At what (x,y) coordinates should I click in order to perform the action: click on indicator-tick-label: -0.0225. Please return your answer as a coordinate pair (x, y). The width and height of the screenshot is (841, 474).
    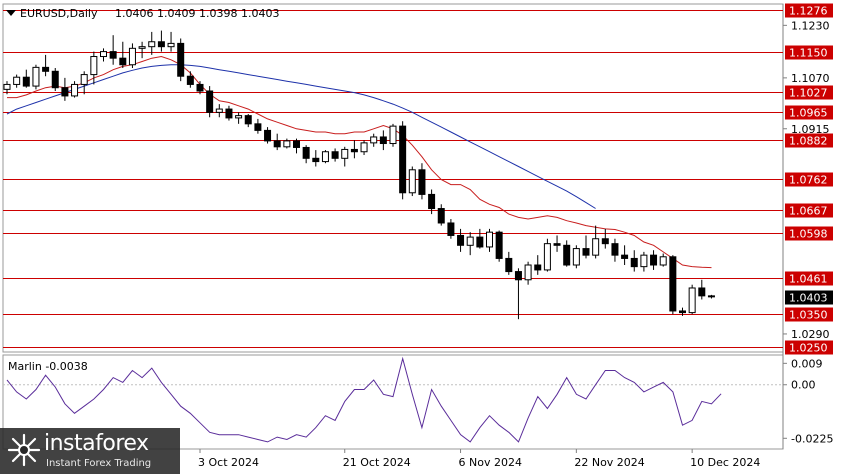
    Looking at the image, I should click on (812, 438).